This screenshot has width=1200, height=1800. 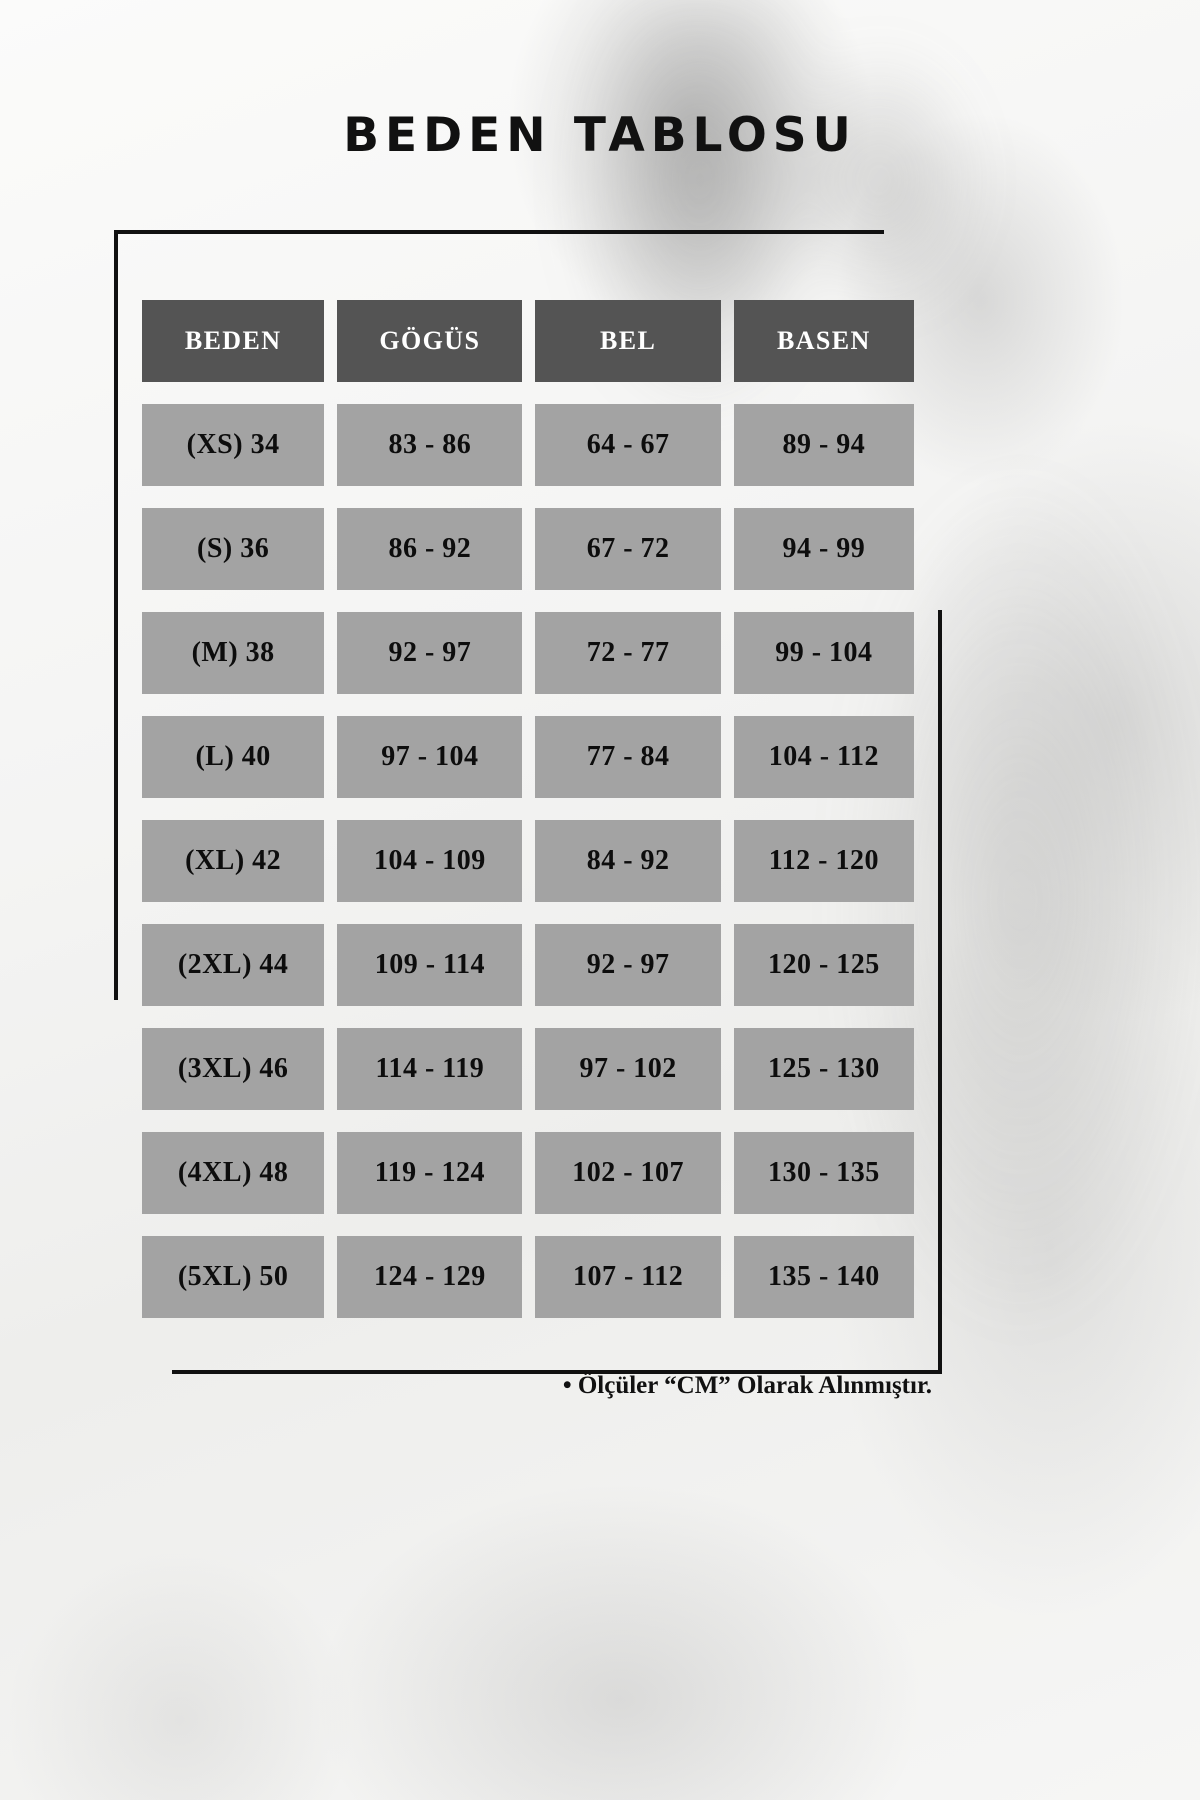 I want to click on cell-chest: 83 - 86, so click(x=430, y=445).